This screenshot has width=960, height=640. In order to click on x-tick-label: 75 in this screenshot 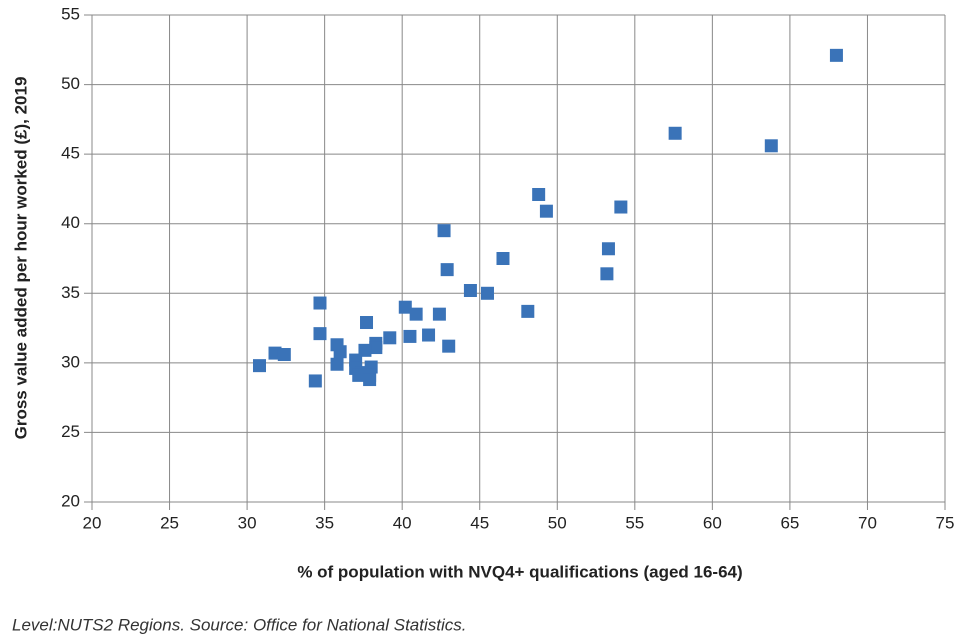, I will do `click(945, 522)`.